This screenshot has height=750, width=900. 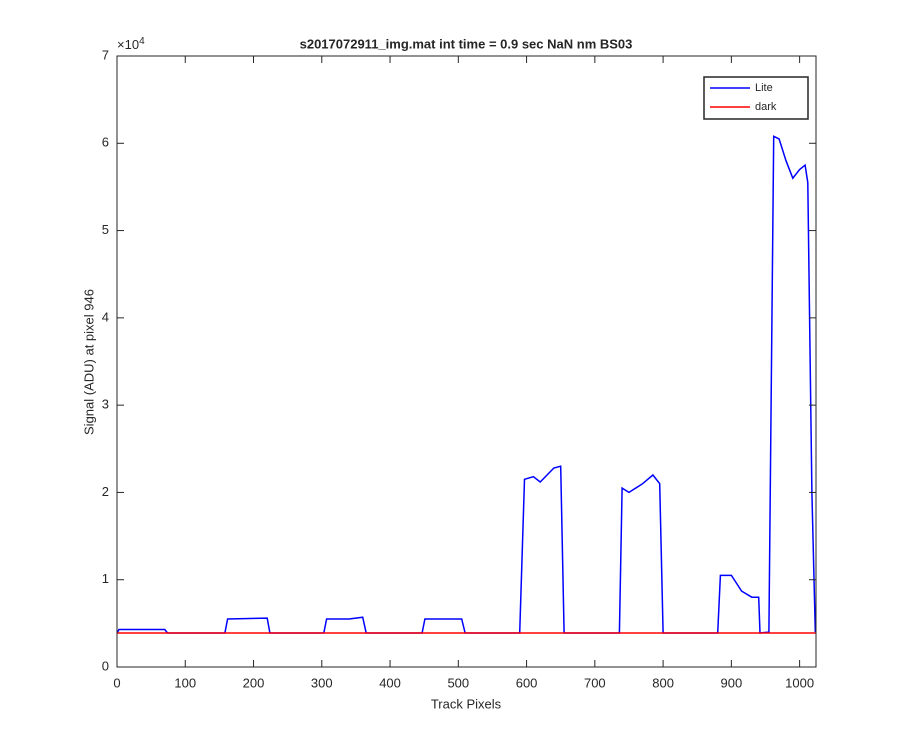 What do you see at coordinates (105, 578) in the screenshot?
I see `y-tick-label: 1` at bounding box center [105, 578].